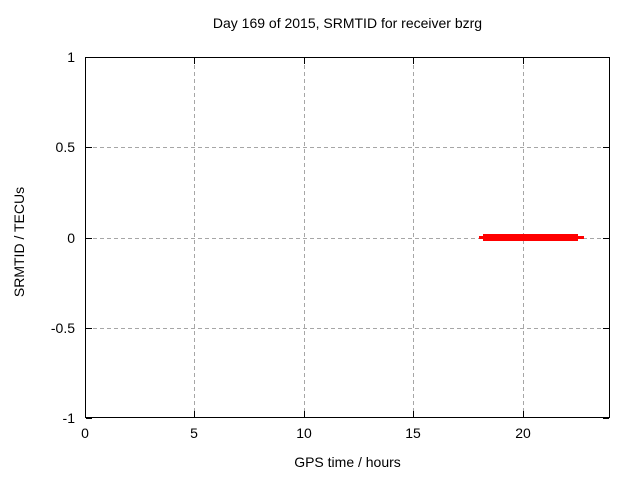 The width and height of the screenshot is (640, 480). What do you see at coordinates (347, 462) in the screenshot?
I see `x-axis-label: GPS time / hours` at bounding box center [347, 462].